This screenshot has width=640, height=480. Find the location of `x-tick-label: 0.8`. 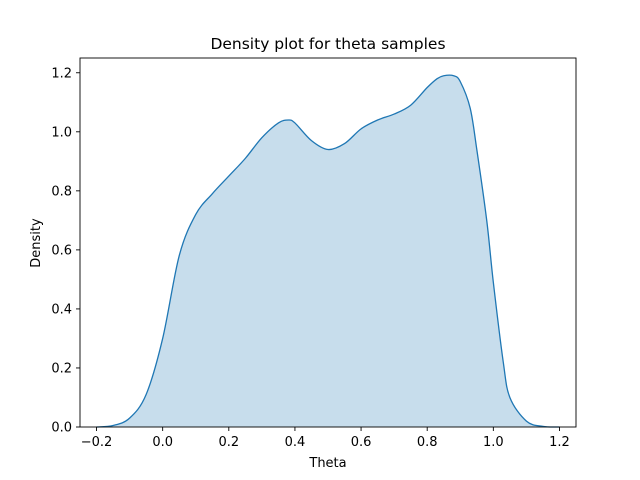

x-tick-label: 0.8 is located at coordinates (427, 442).